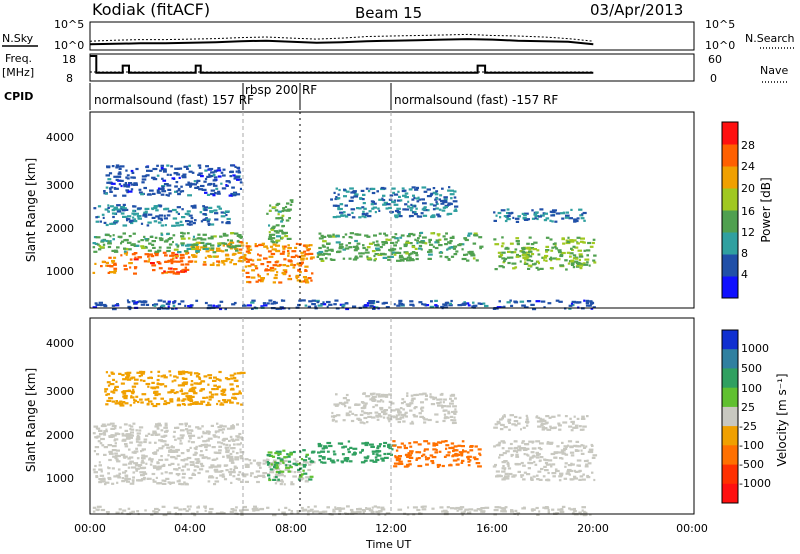 The width and height of the screenshot is (800, 554). Describe the element at coordinates (748, 232) in the screenshot. I see `power-cb-label-12: 12` at that location.